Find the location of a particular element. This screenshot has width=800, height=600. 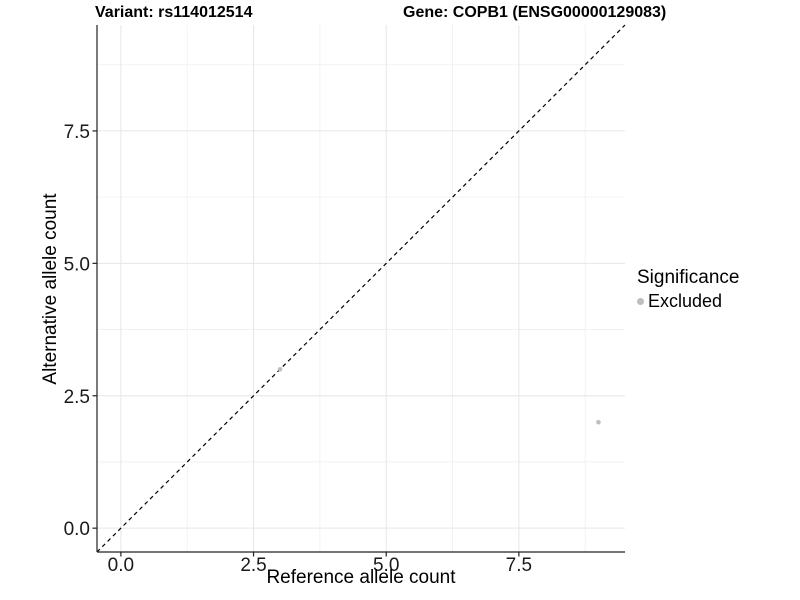

y-tick-label: 0.0 is located at coordinates (77, 529).